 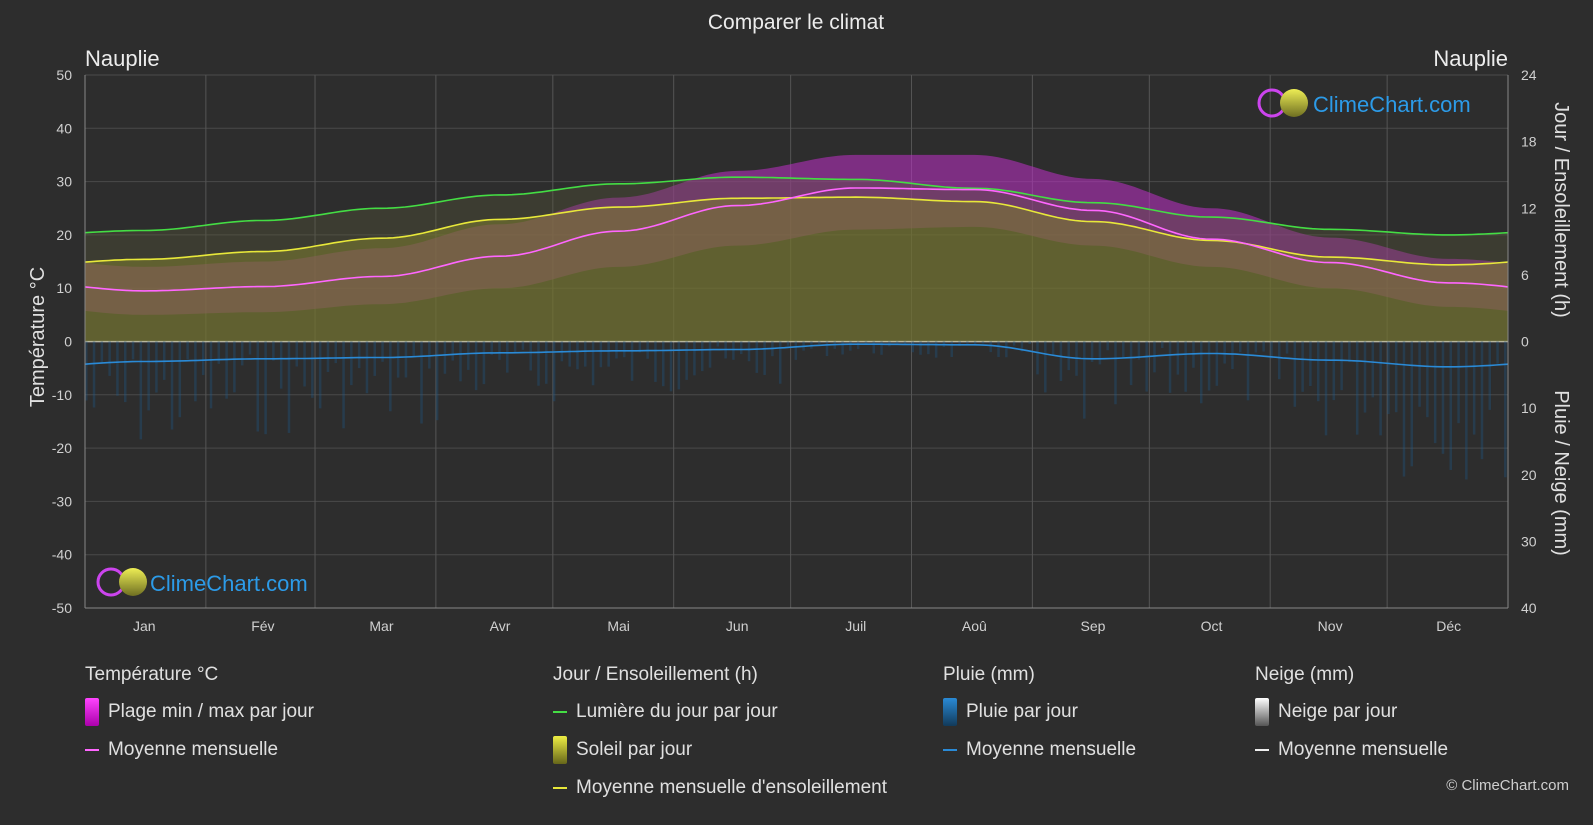 What do you see at coordinates (1470, 58) in the screenshot?
I see `location-right: Nauplie` at bounding box center [1470, 58].